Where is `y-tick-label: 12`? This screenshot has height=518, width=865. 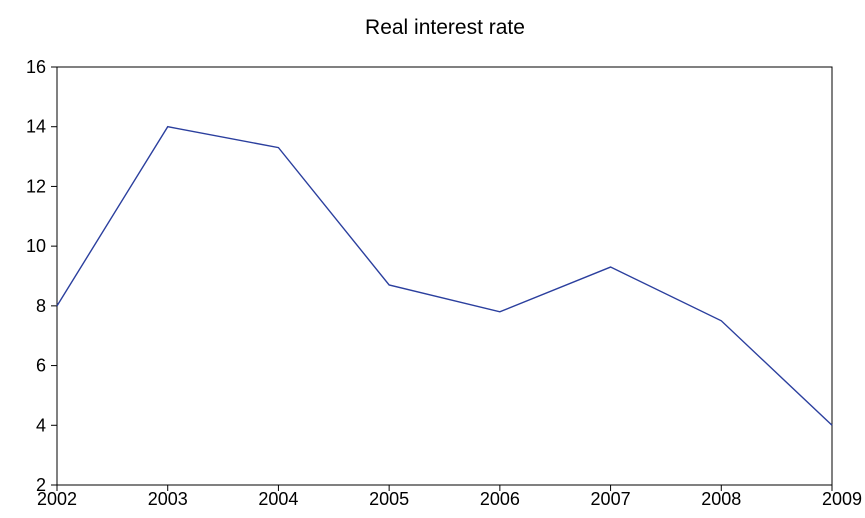 y-tick-label: 12 is located at coordinates (36, 186).